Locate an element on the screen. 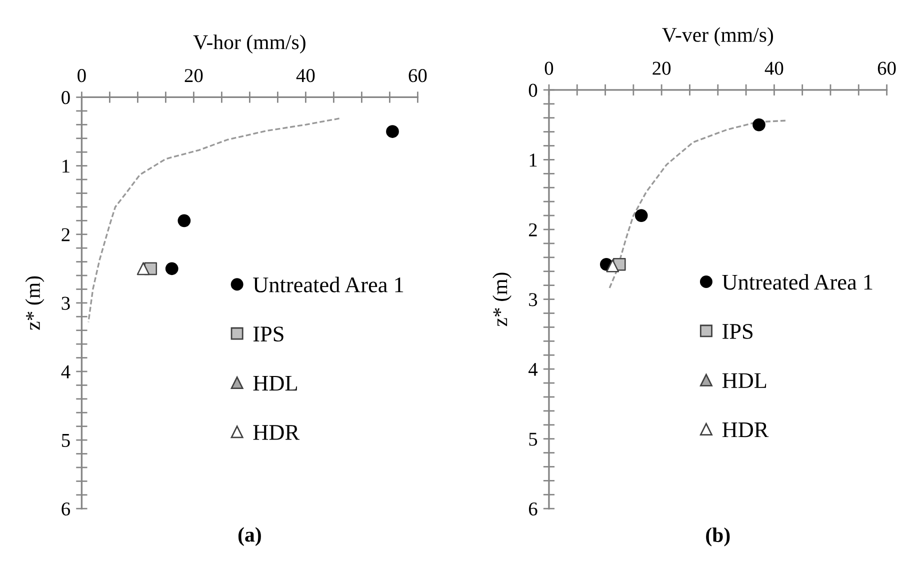  line-series is located at coordinates (214, 220).